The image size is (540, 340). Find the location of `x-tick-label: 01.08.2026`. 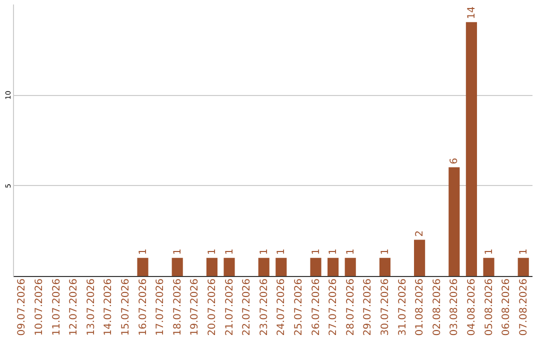

x-tick-label: 01.08.2026 is located at coordinates (420, 307).